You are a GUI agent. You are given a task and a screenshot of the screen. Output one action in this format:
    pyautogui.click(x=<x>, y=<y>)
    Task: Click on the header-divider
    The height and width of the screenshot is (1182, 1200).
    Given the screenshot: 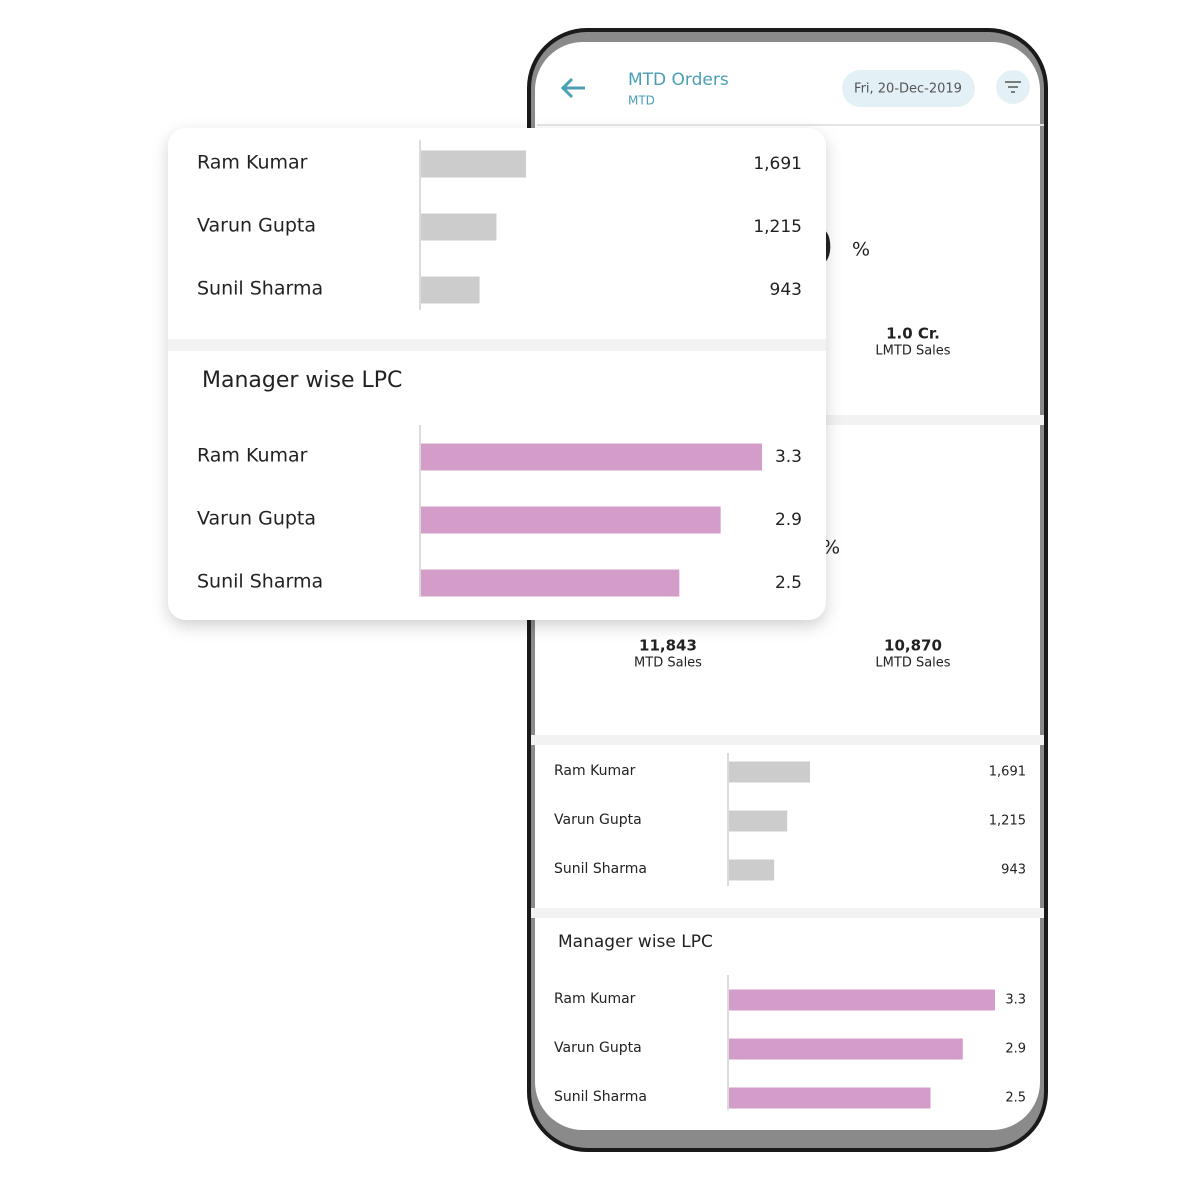 What is the action you would take?
    pyautogui.click(x=790, y=125)
    